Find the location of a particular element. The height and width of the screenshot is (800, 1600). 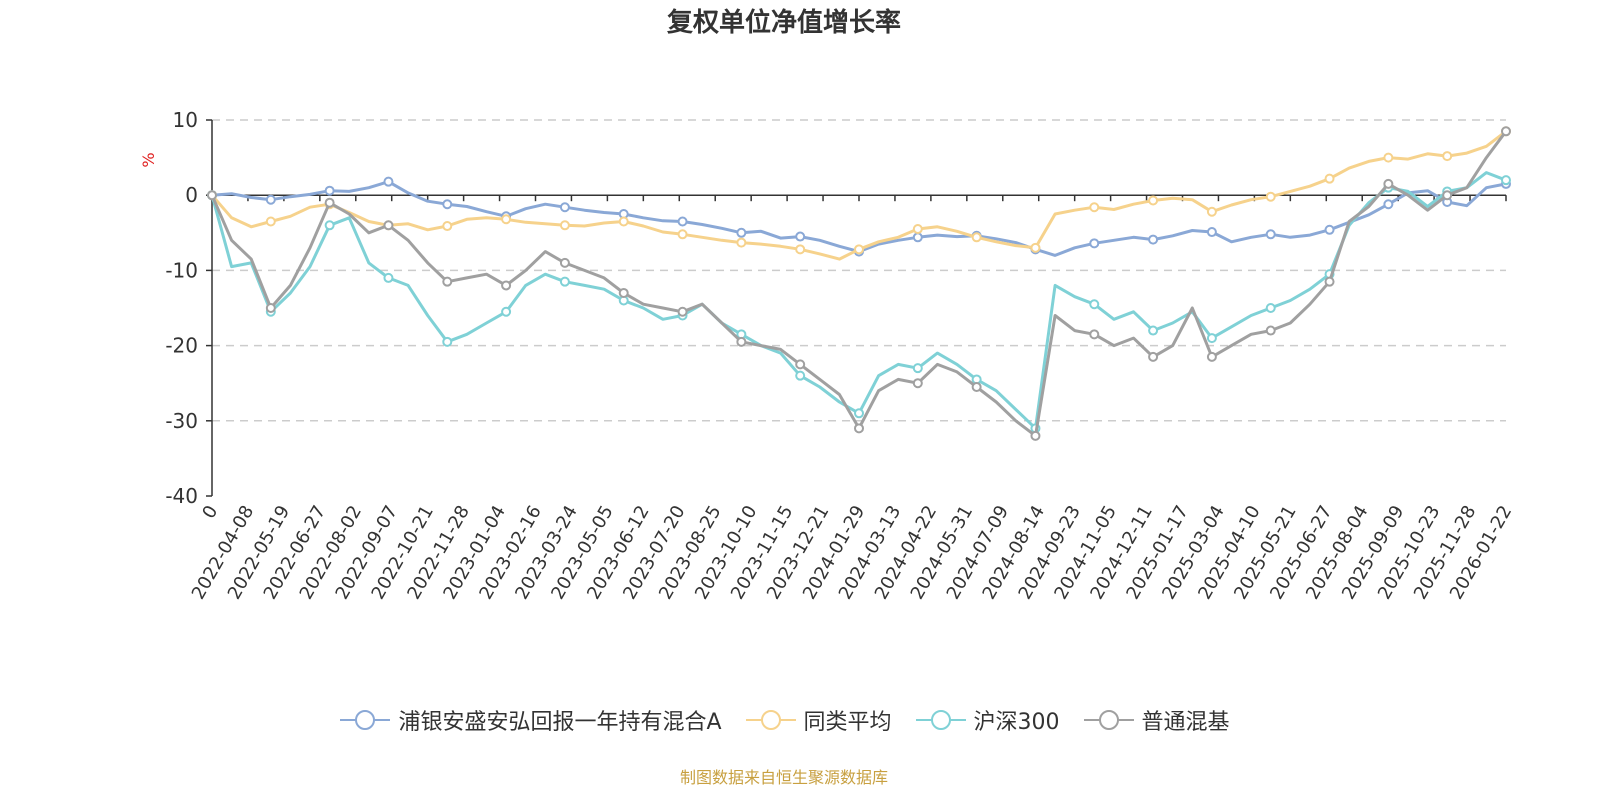

source-note: 制图数据来自恒生聚源数据库 is located at coordinates (783, 777).